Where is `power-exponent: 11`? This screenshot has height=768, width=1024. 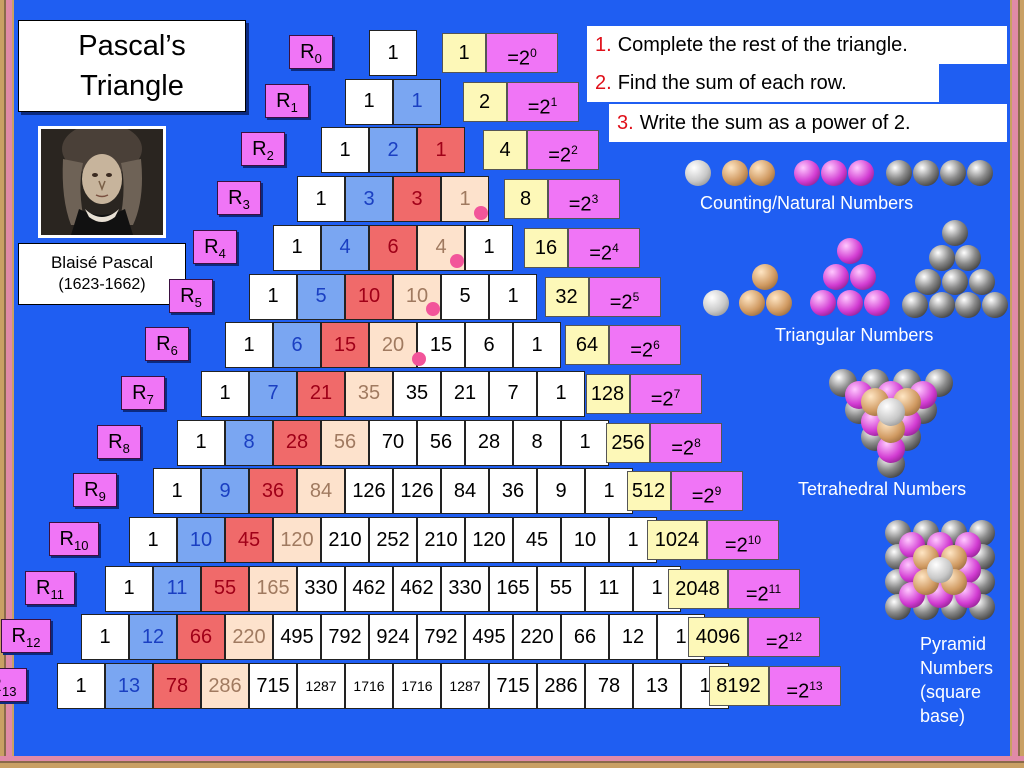
power-exponent: 11 is located at coordinates (775, 588).